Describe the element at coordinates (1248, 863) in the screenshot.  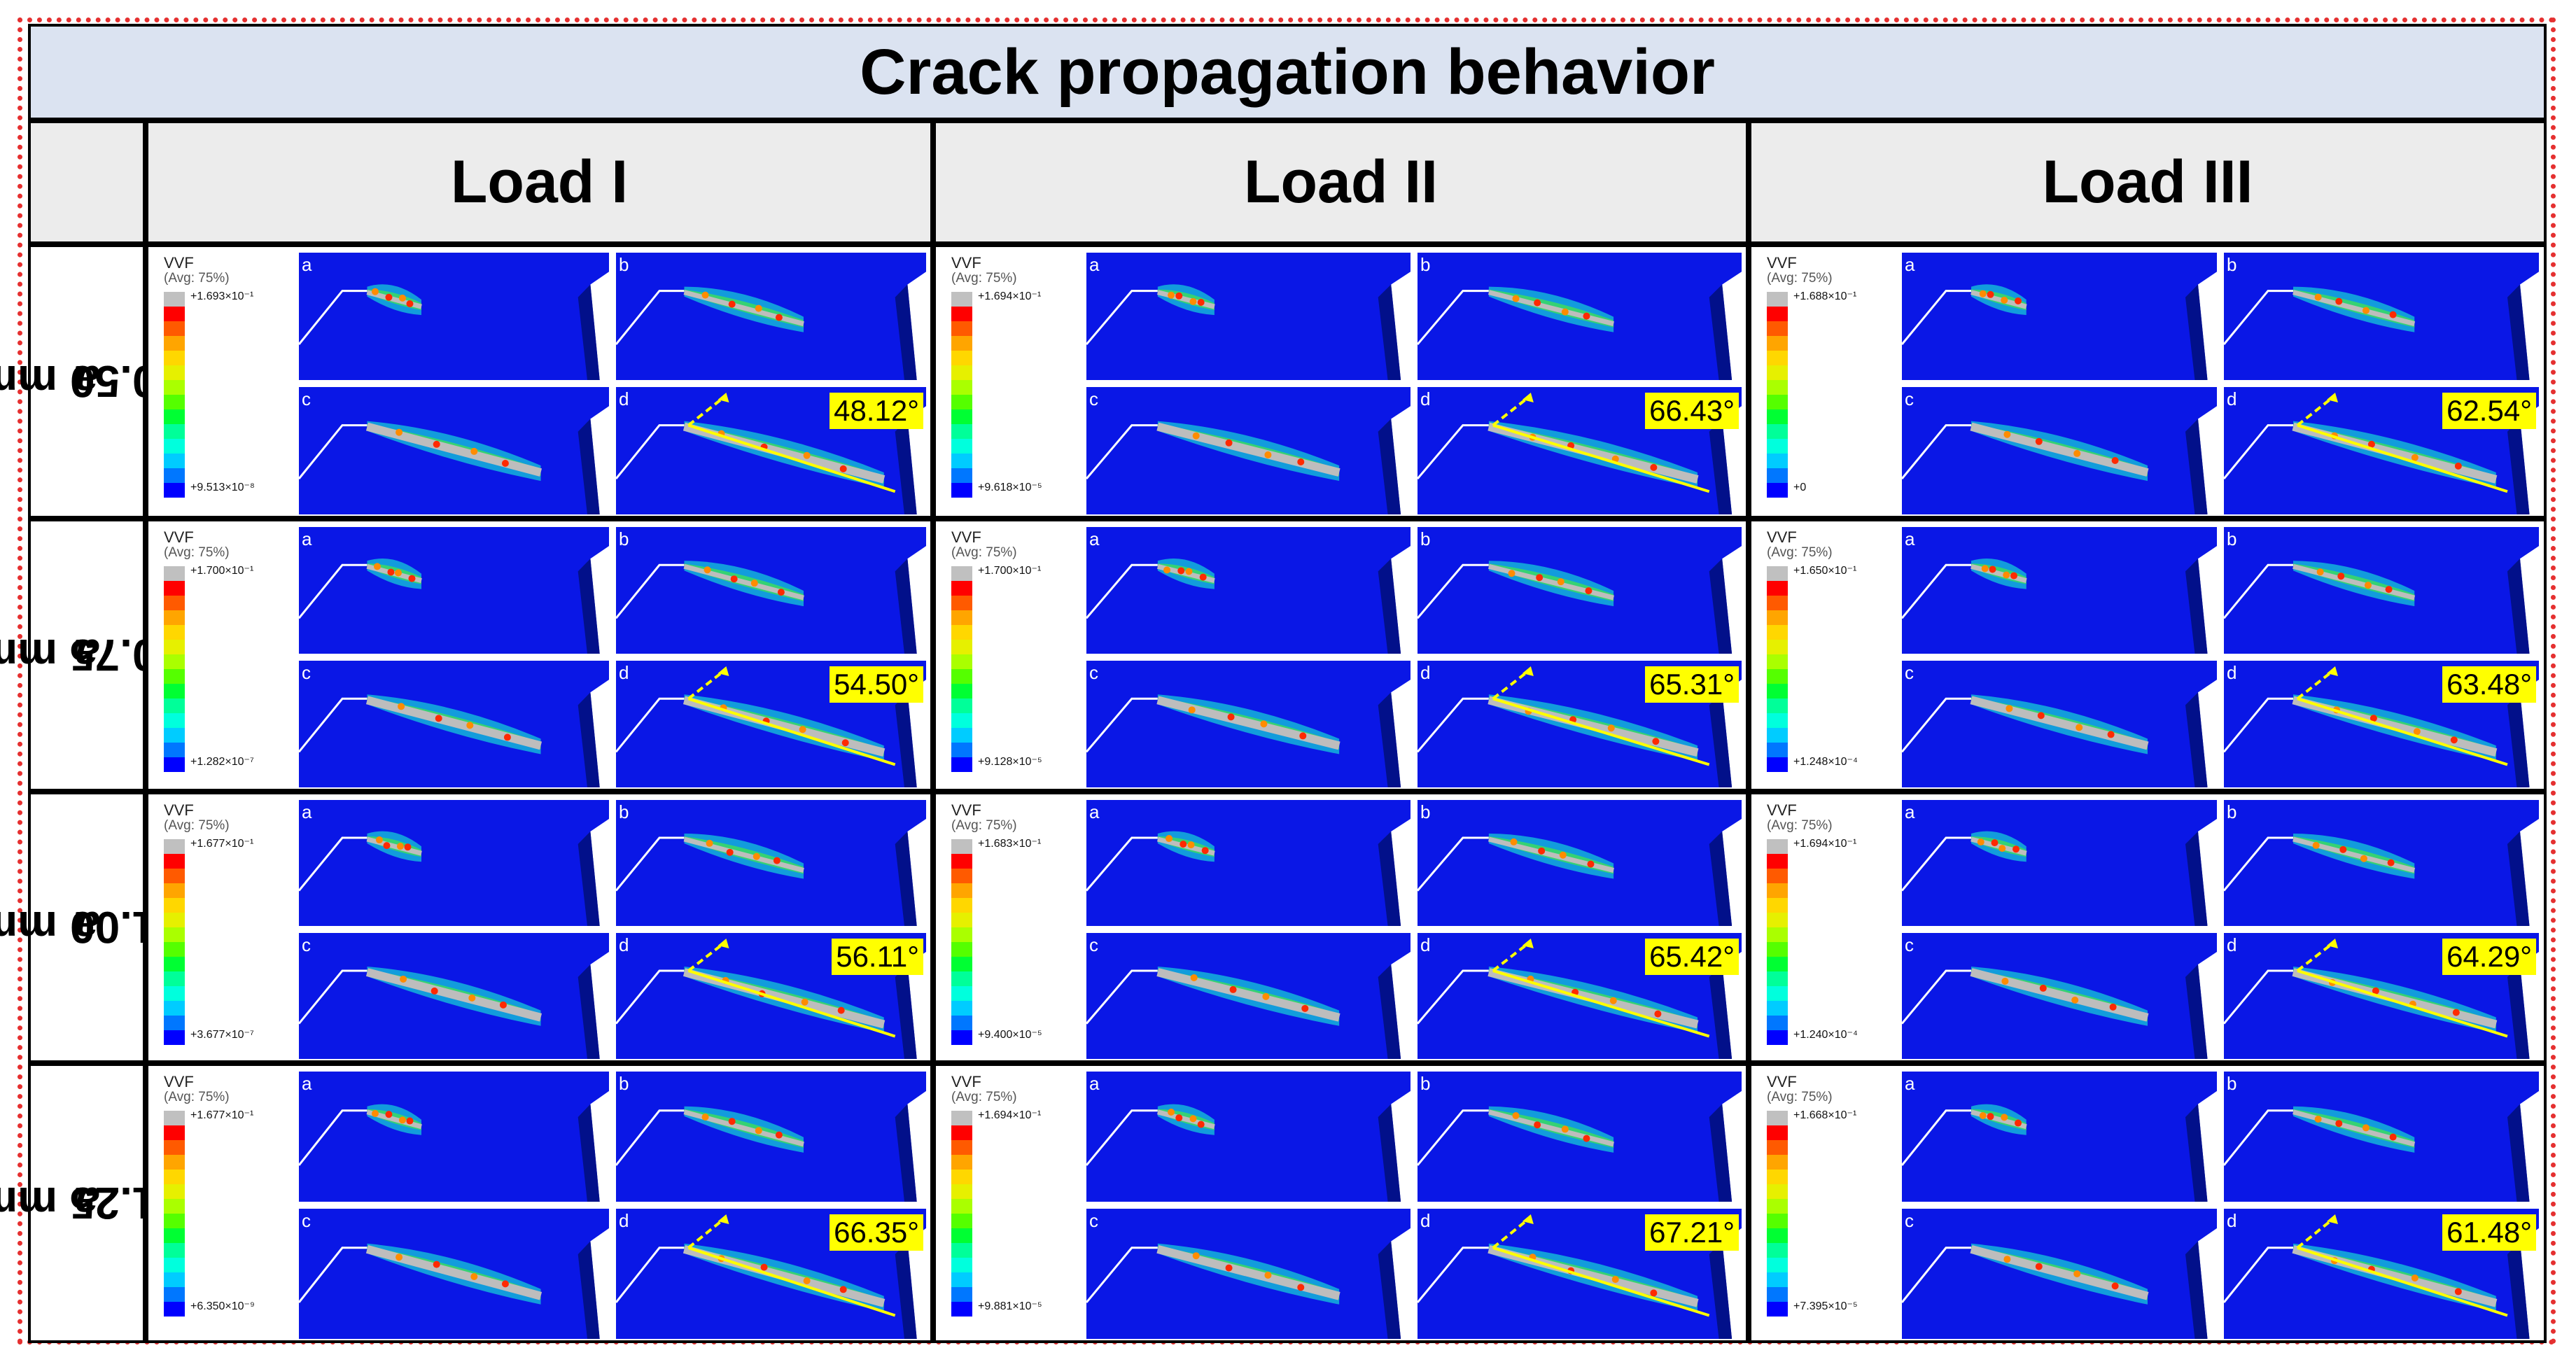
I see `simulation-panel-a: a` at that location.